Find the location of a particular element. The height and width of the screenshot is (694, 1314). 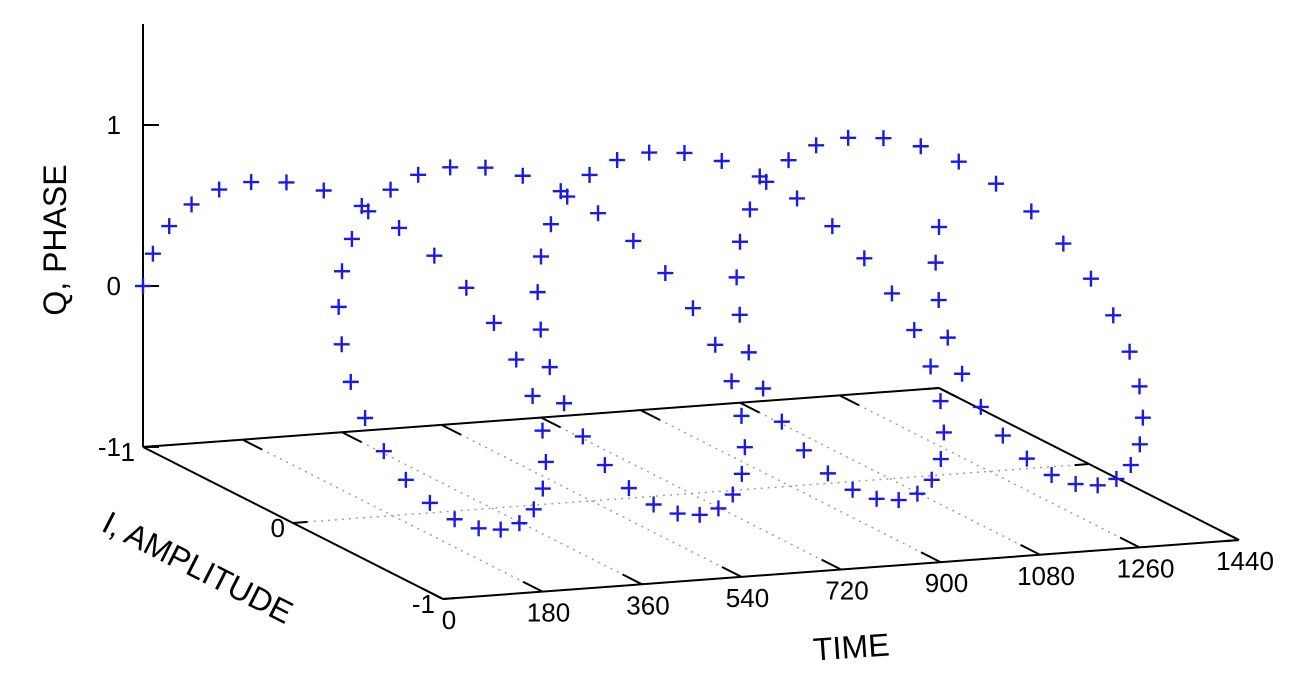

time-tick-label: 1260 is located at coordinates (1146, 568).